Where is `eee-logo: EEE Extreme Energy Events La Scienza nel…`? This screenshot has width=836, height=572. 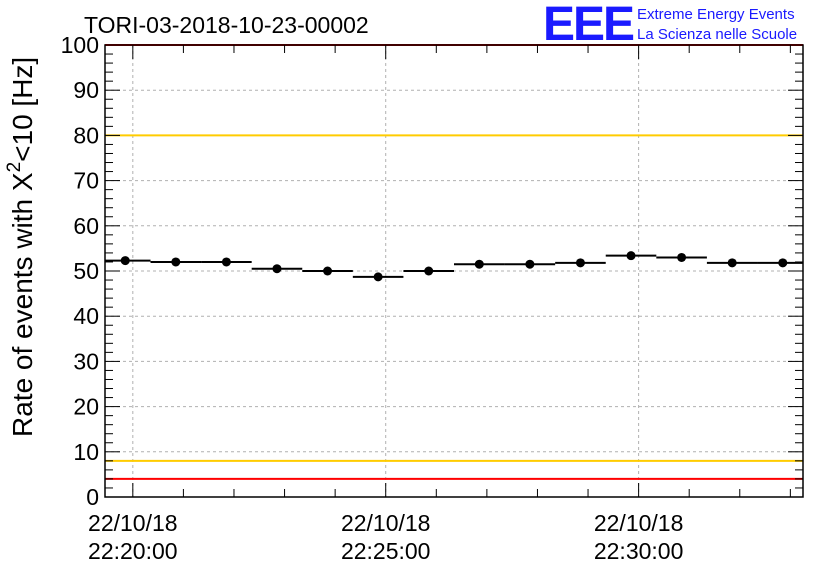
eee-logo: EEE Extreme Energy Events La Scienza nel… is located at coordinates (670, 25).